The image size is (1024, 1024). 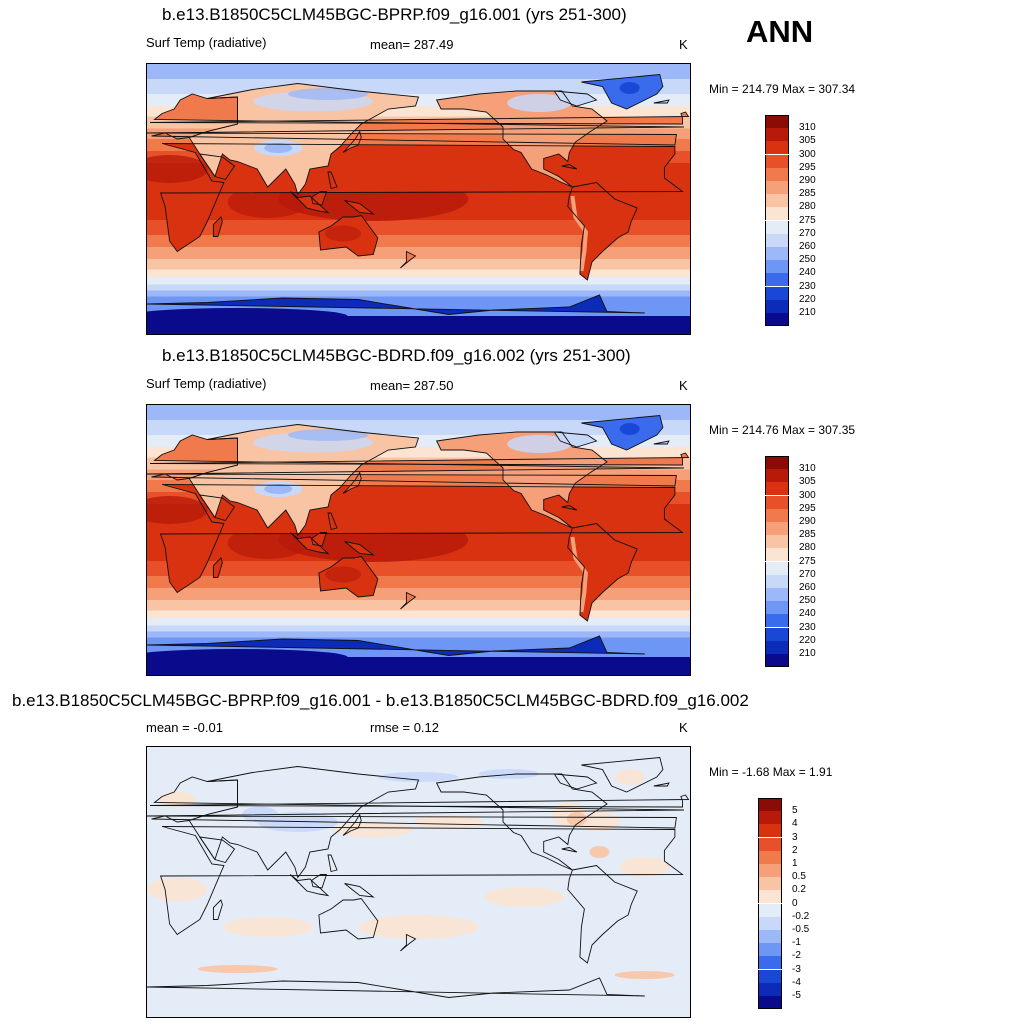 I want to click on panel-2-units: K, so click(x=683, y=385).